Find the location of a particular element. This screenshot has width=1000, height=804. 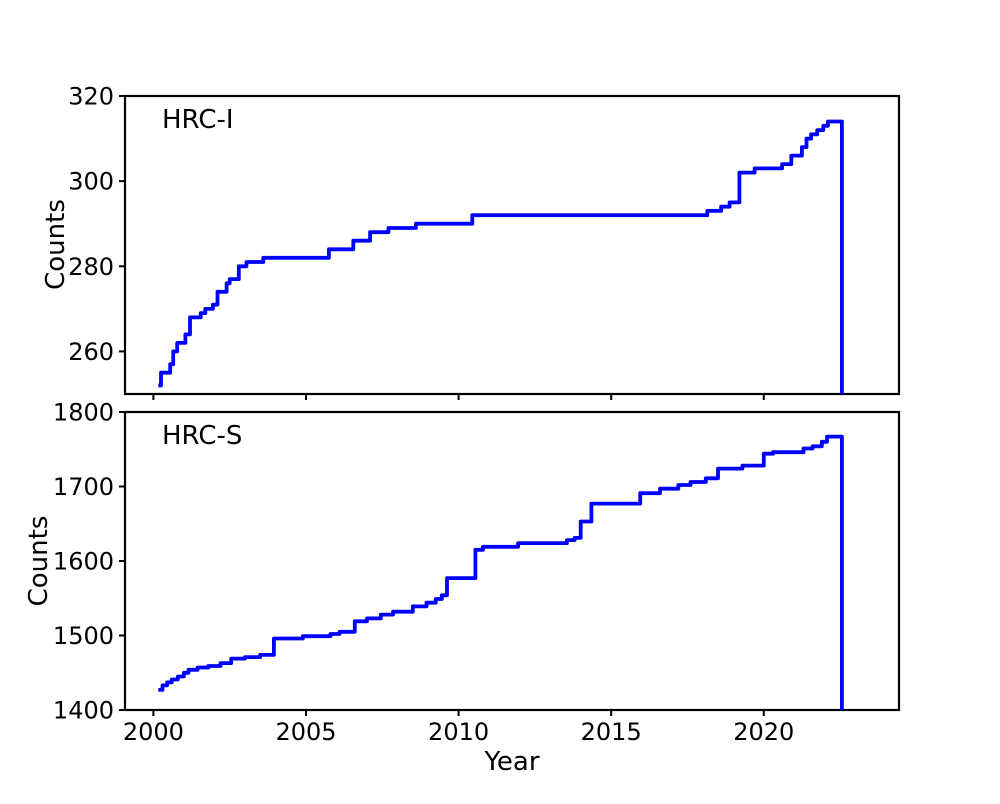

y-tick-label: 280 is located at coordinates (91, 267).